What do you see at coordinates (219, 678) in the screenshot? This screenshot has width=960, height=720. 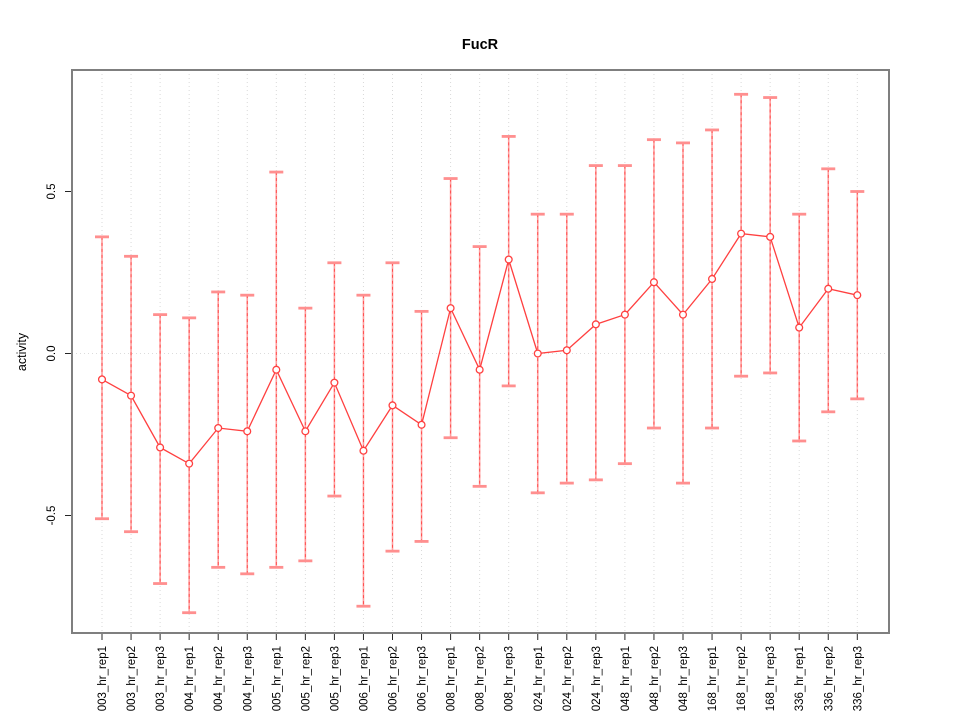 I see `x-tick-label: 004_hr_rep2` at bounding box center [219, 678].